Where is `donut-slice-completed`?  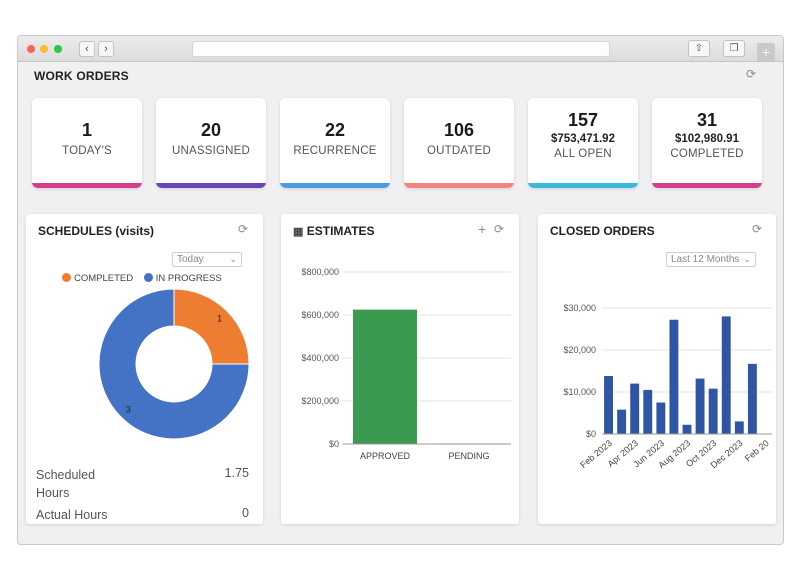
donut-slice-completed is located at coordinates (211, 326).